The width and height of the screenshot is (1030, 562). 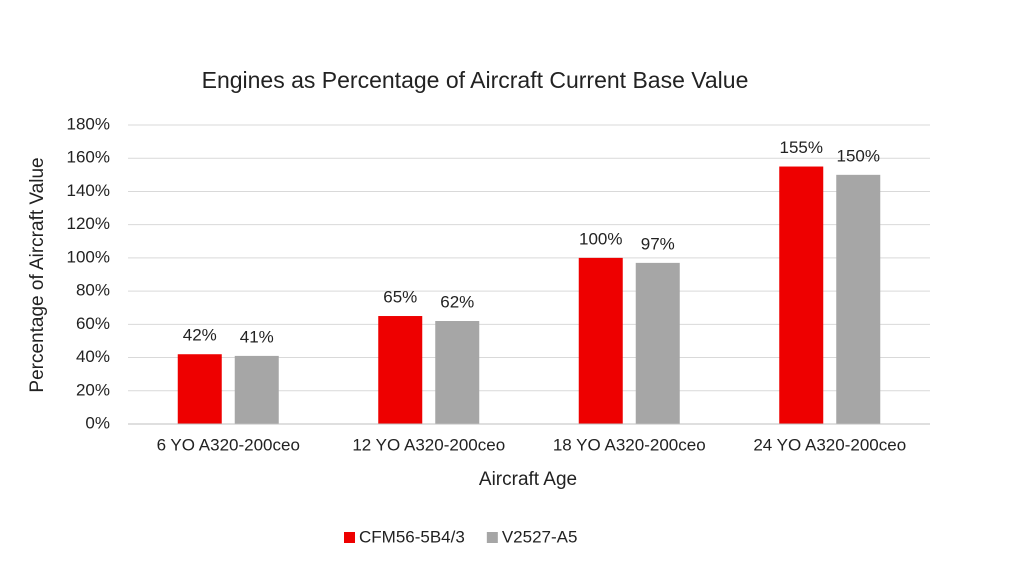 What do you see at coordinates (858, 155) in the screenshot?
I see `value-label: 150%` at bounding box center [858, 155].